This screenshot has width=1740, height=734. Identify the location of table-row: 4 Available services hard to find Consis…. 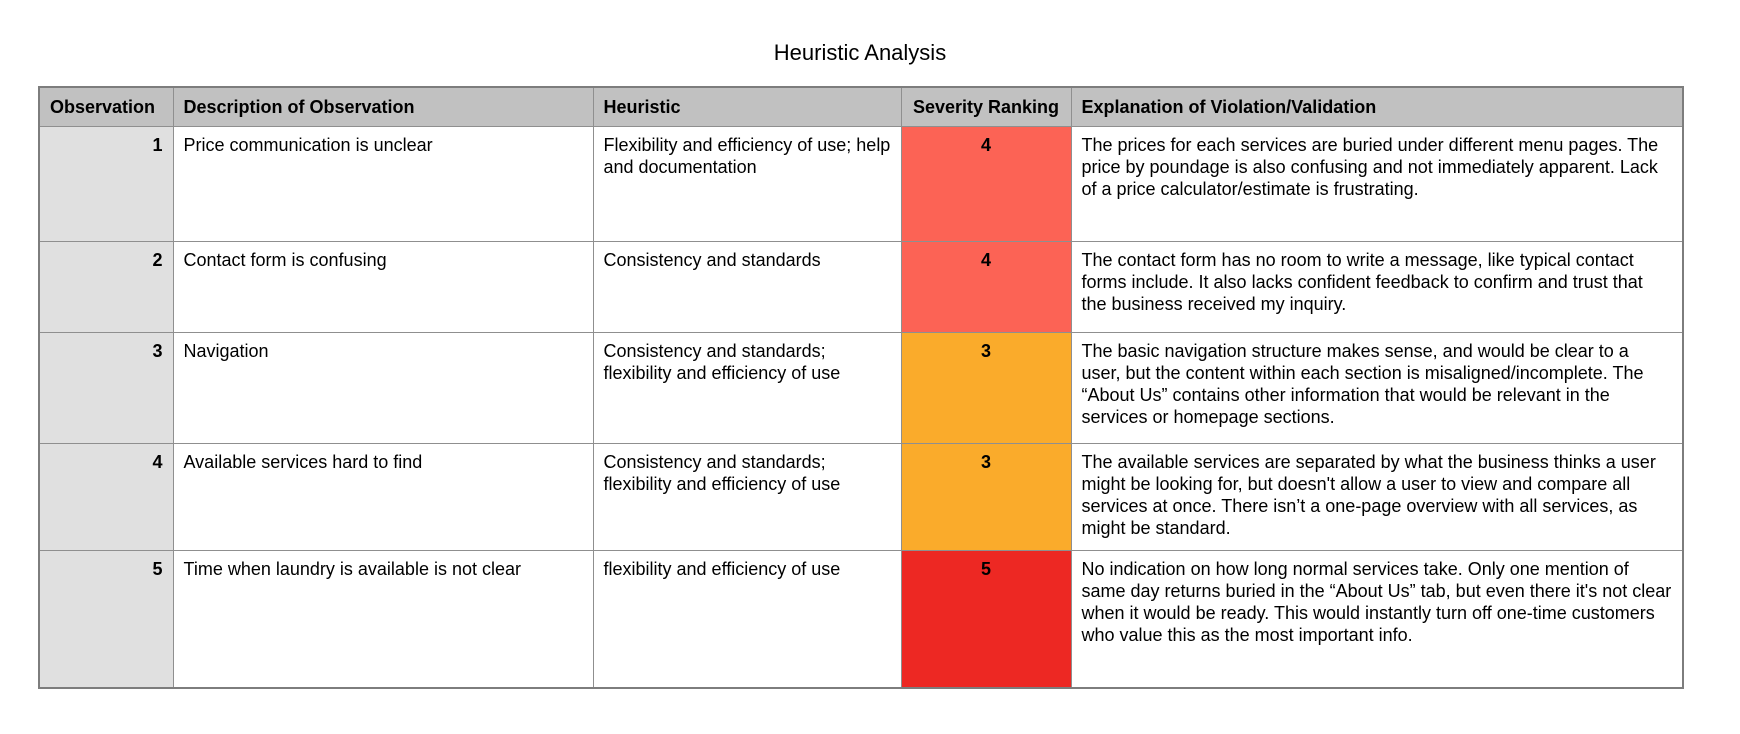
(861, 496).